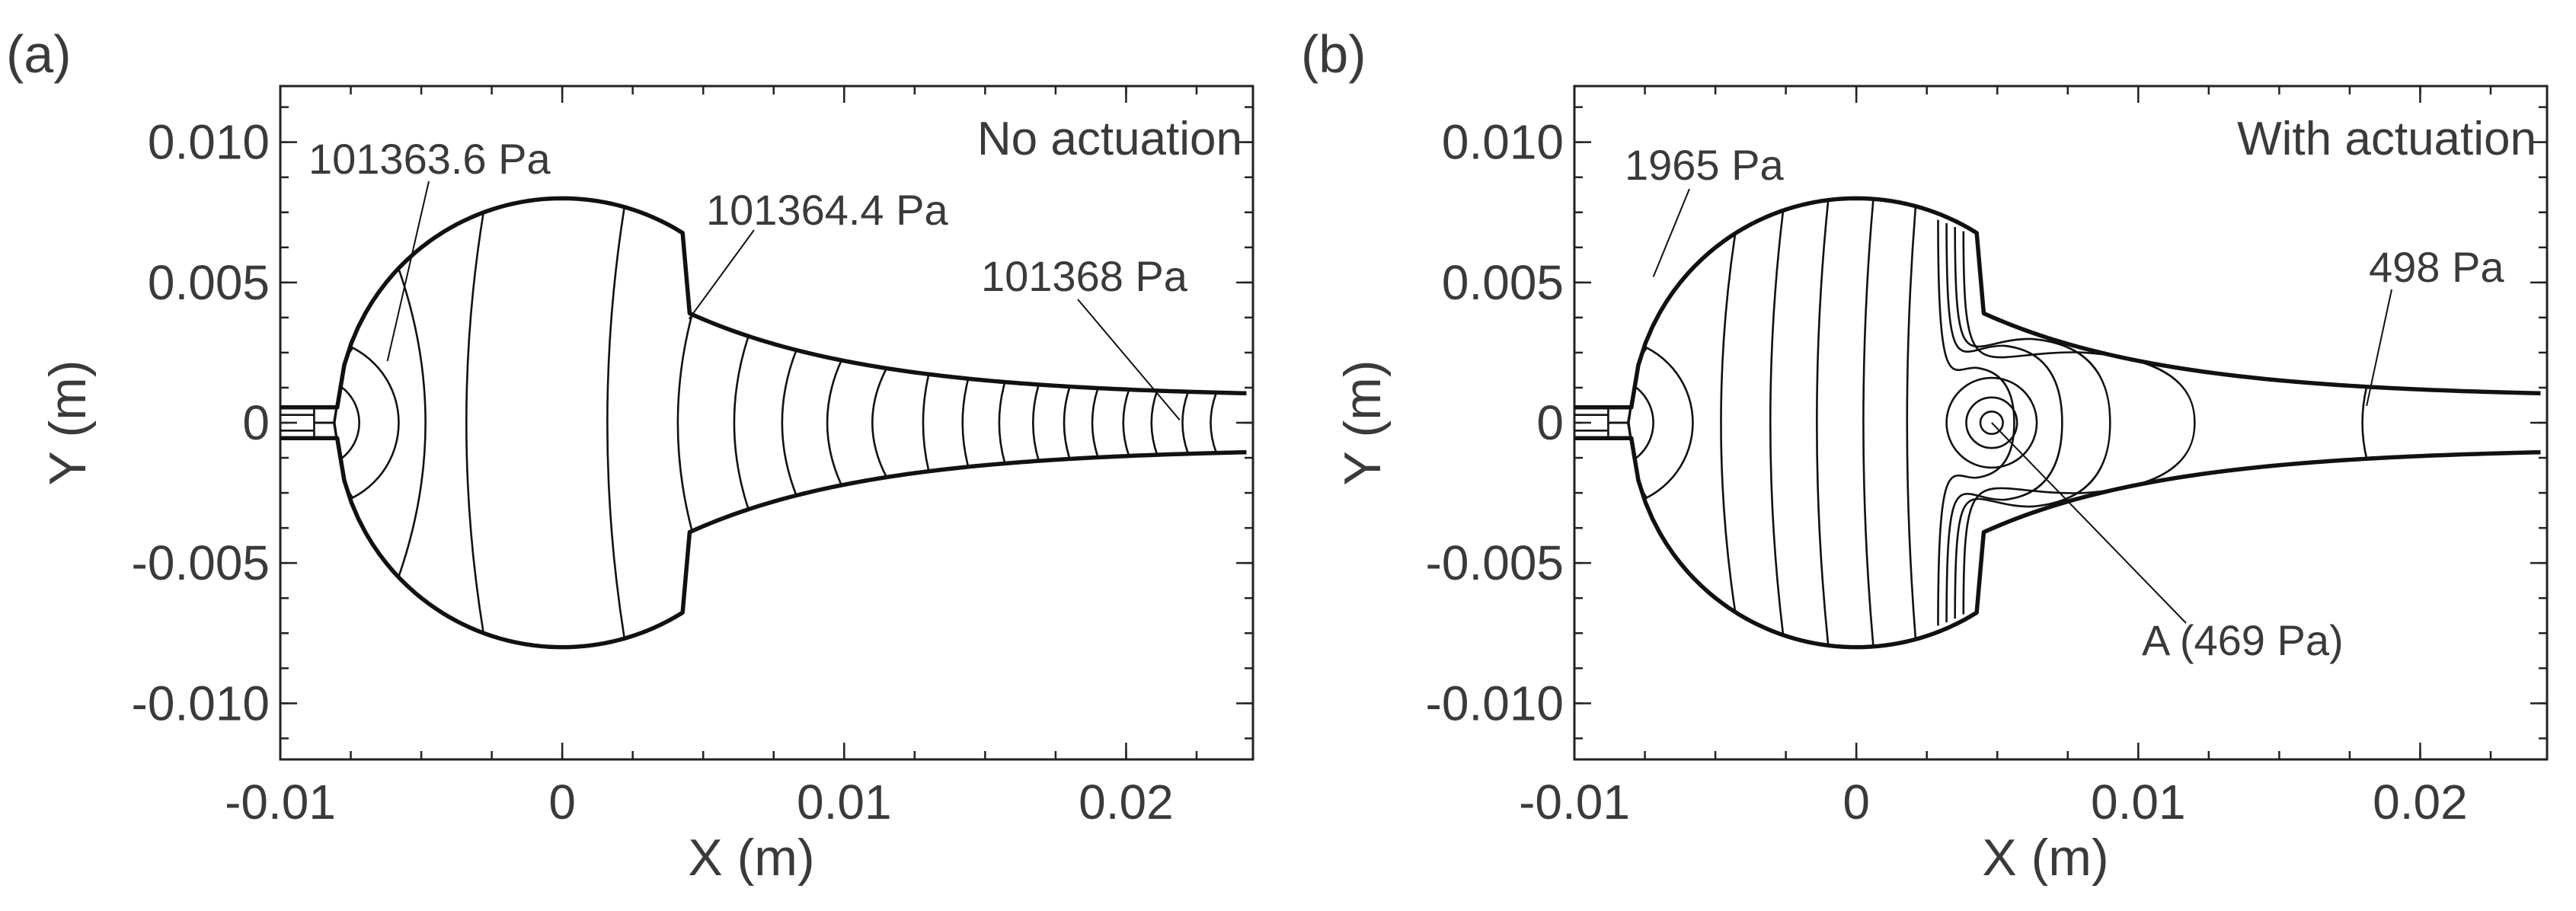 The image size is (2576, 911). Describe the element at coordinates (39, 54) in the screenshot. I see `panel-label: (a)` at that location.